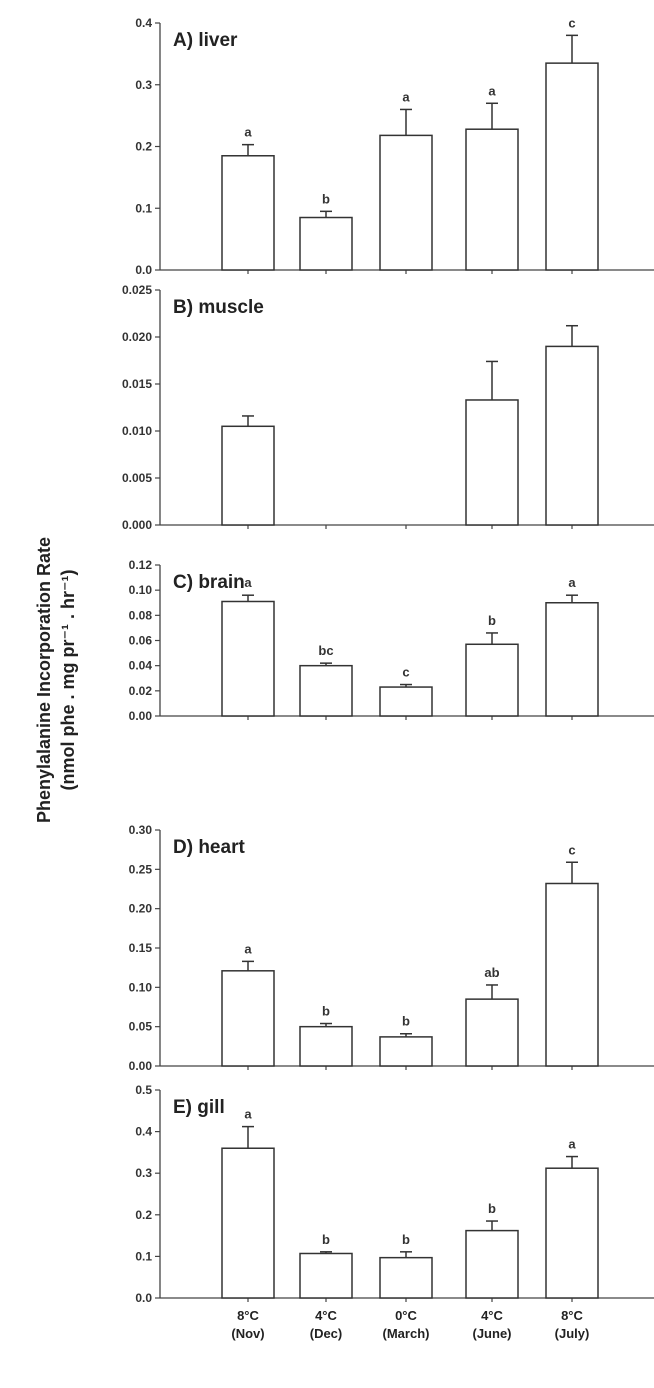  I want to click on y-tick-label: 0.025, so click(137, 290).